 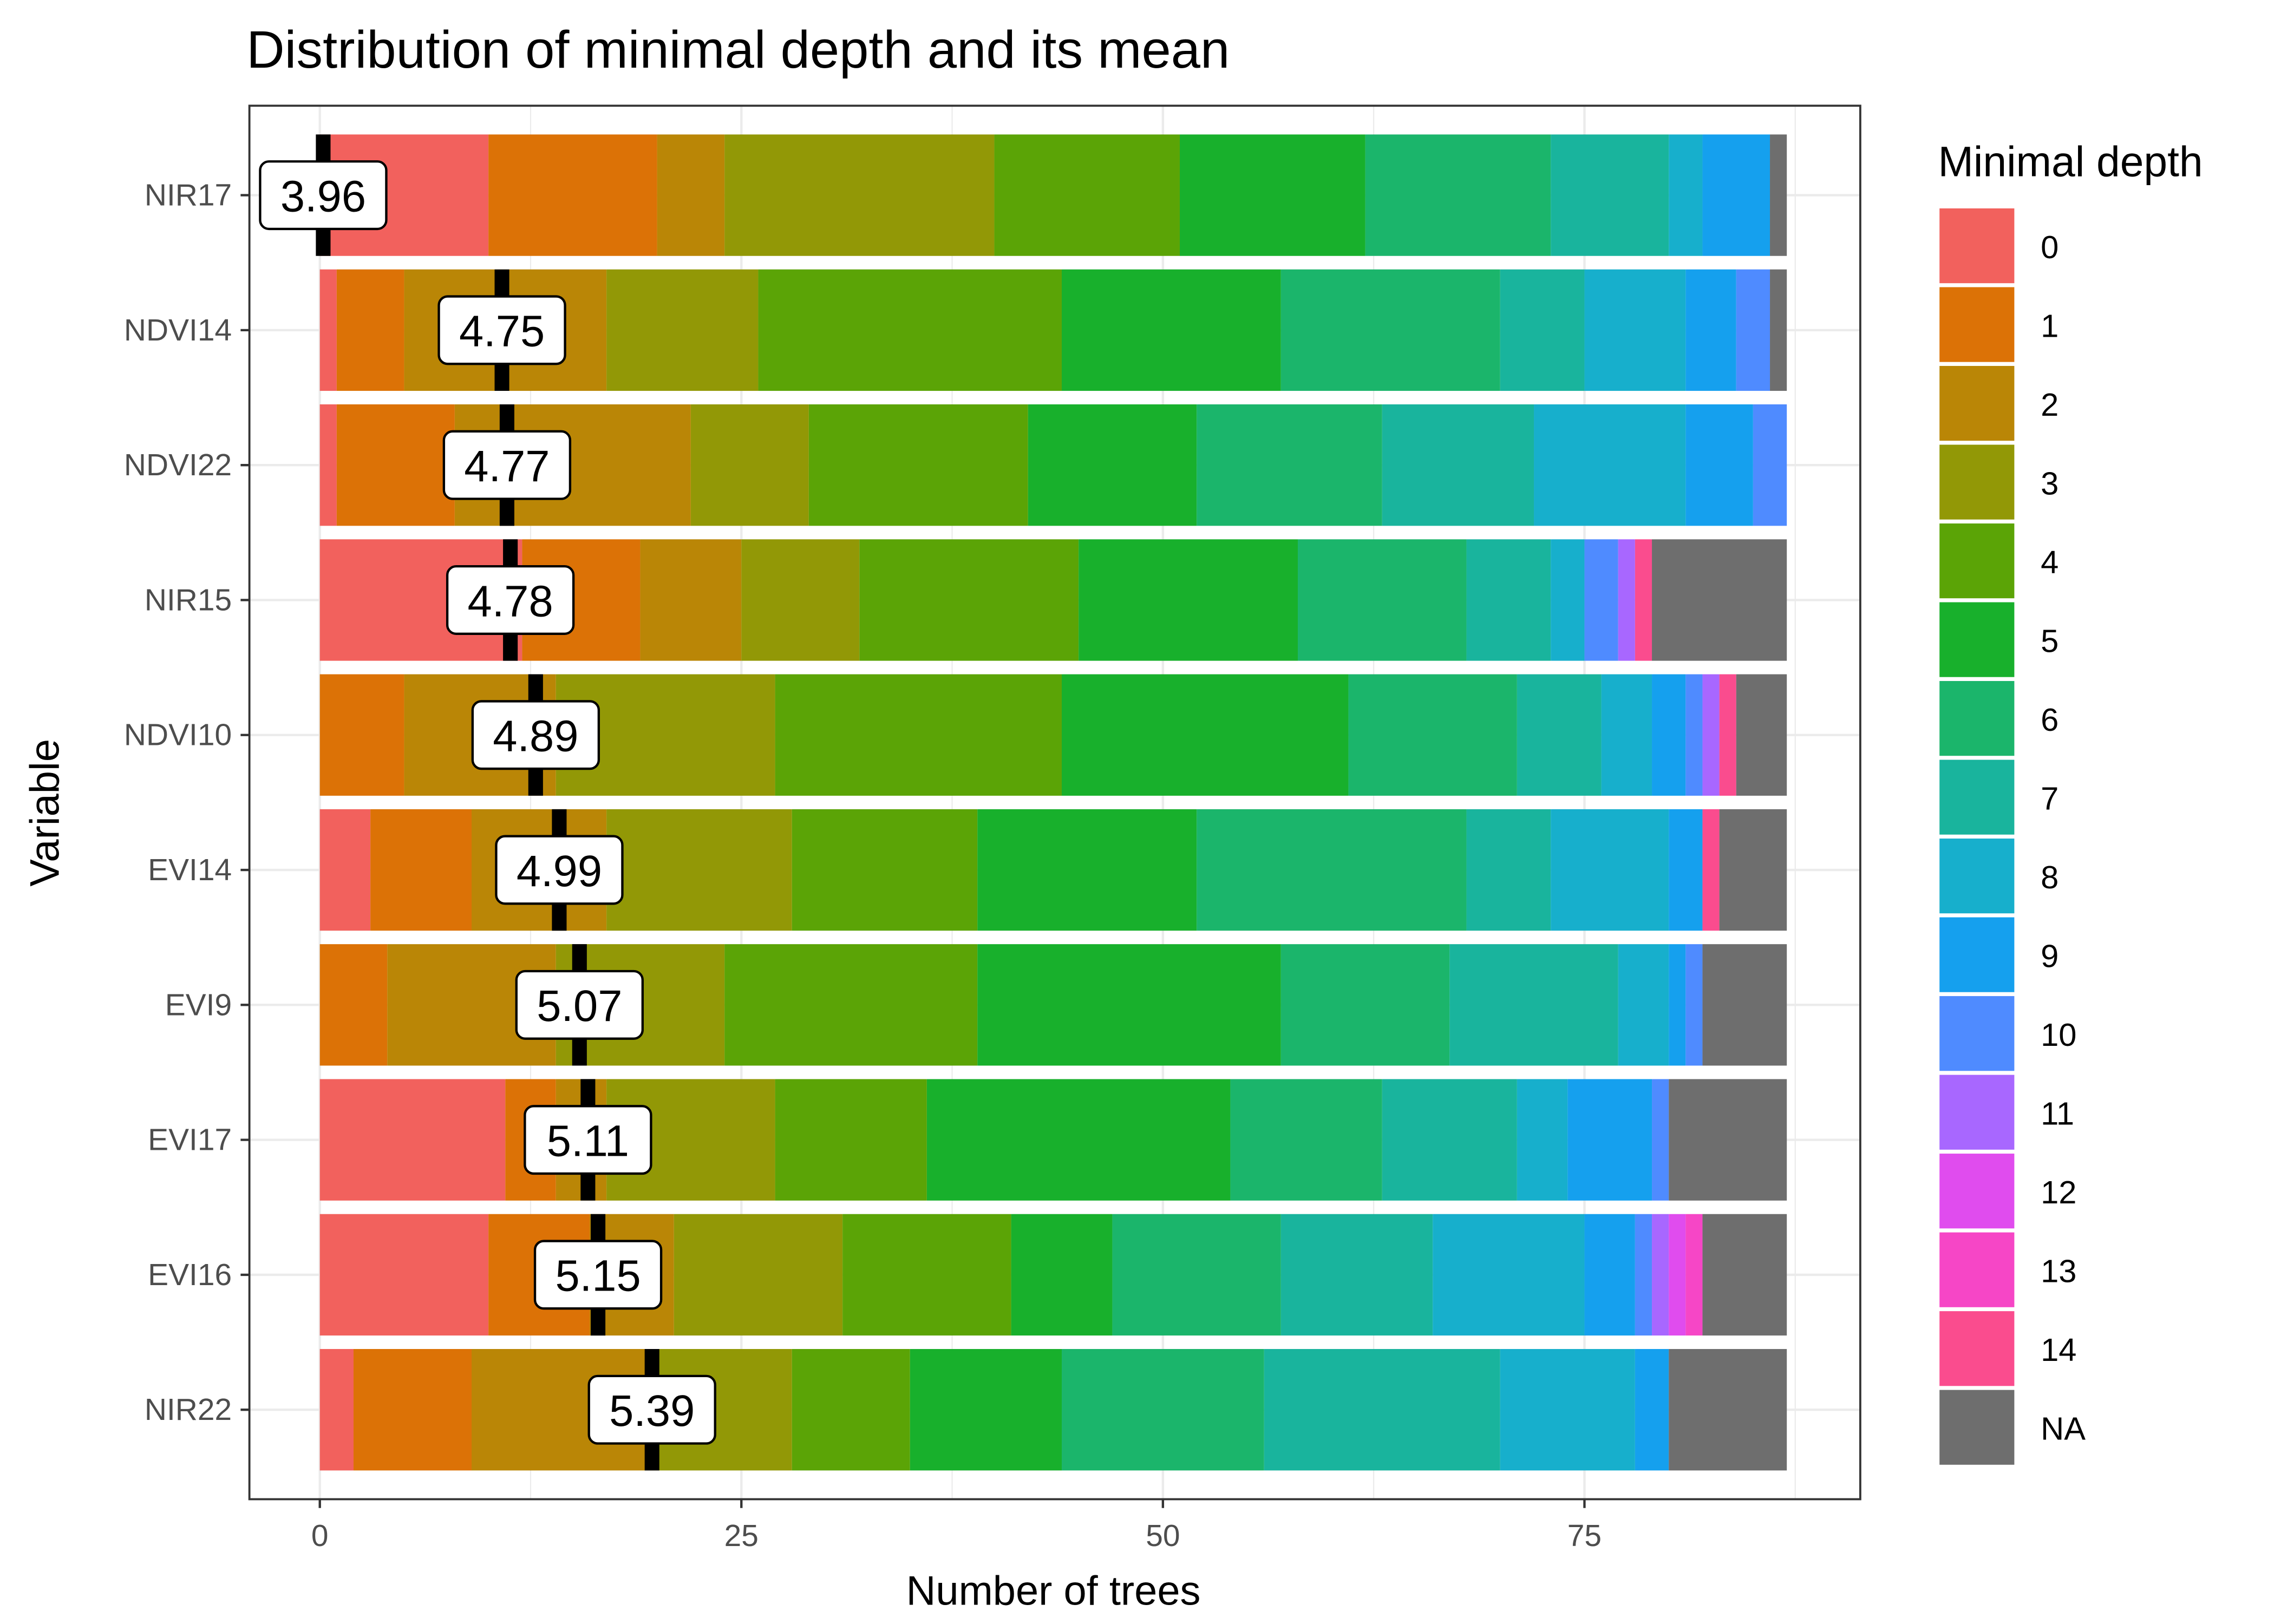 What do you see at coordinates (2050, 247) in the screenshot?
I see `legend-label: 0` at bounding box center [2050, 247].